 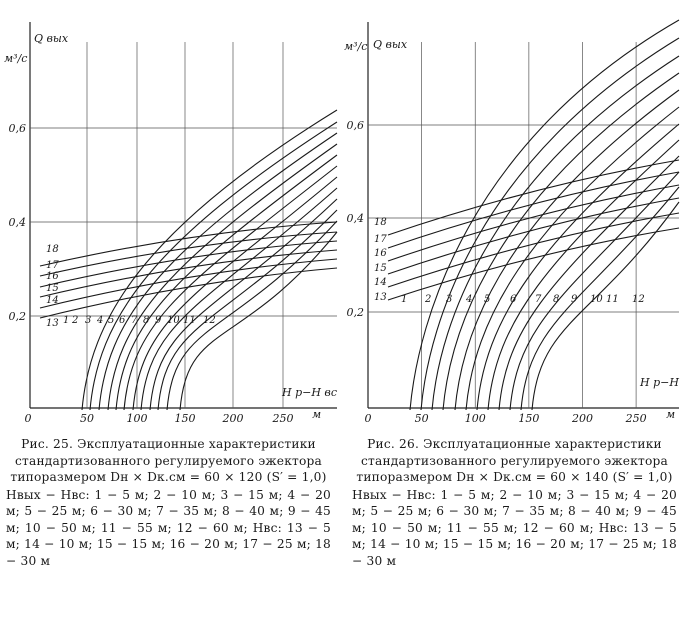 What do you see at coordinates (670, 414) in the screenshot?
I see `x-unit-26: м` at bounding box center [670, 414].